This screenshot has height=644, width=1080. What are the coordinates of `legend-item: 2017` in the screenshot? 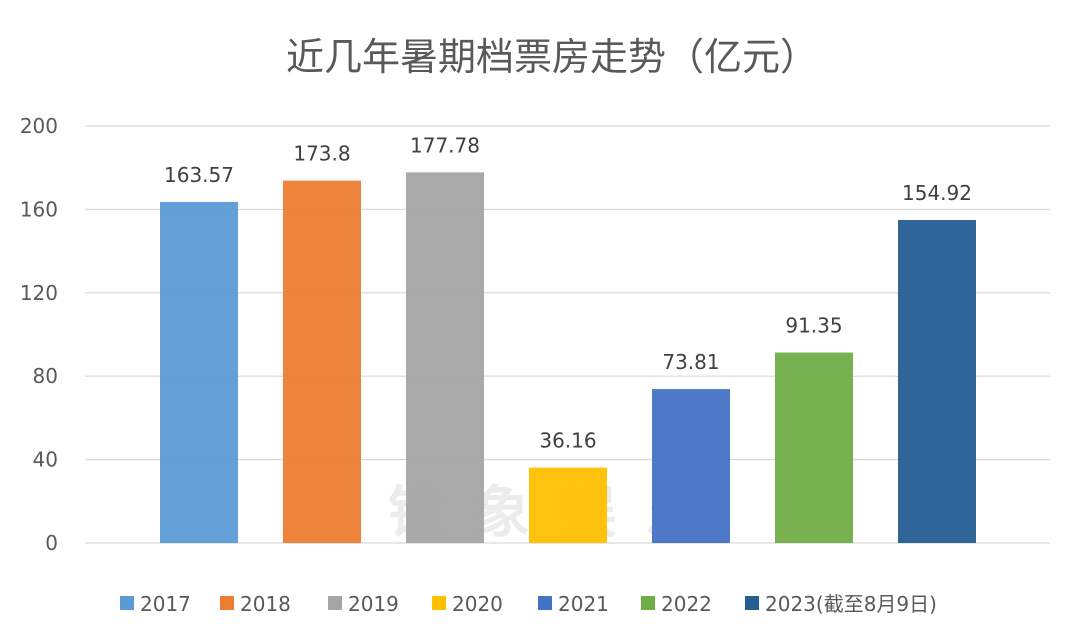 It's located at (155, 604).